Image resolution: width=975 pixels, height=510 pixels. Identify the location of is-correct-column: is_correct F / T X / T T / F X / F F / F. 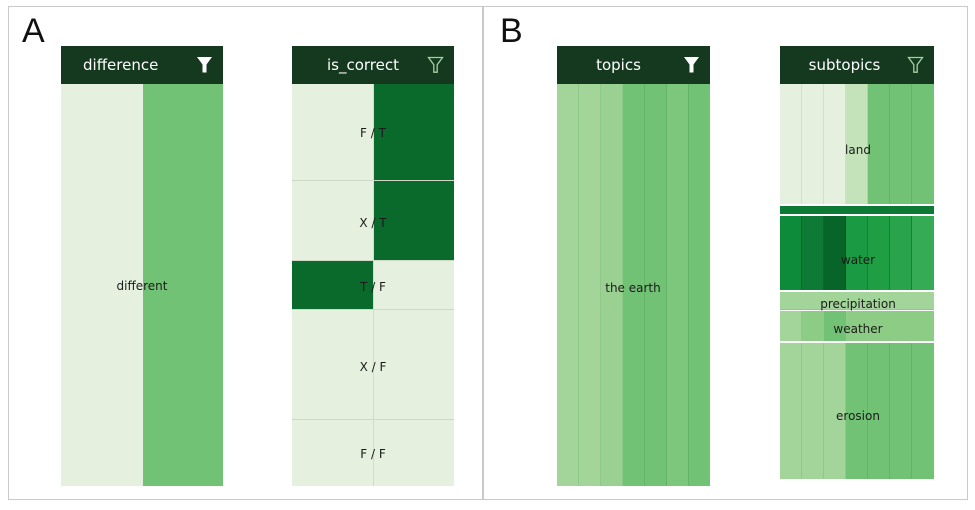
(373, 266).